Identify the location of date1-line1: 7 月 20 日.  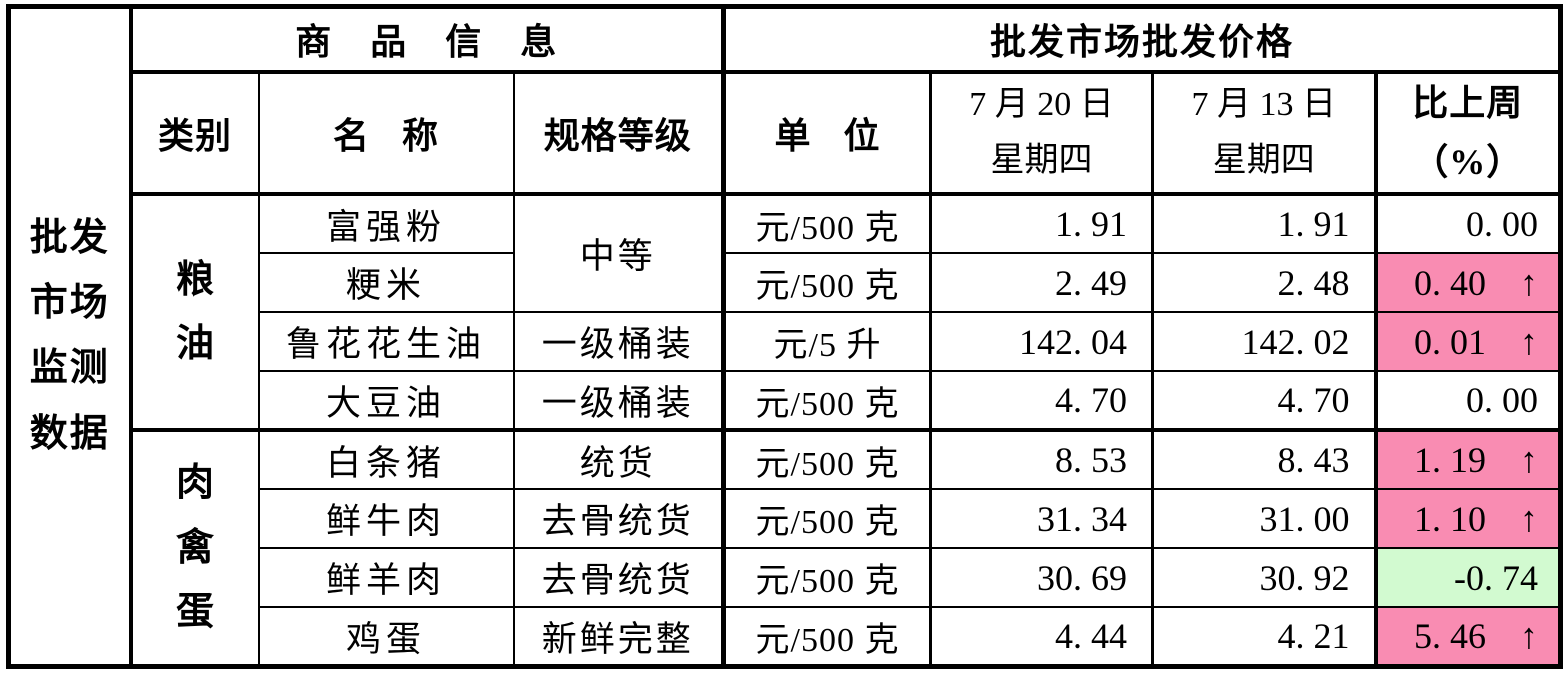
(1041, 104).